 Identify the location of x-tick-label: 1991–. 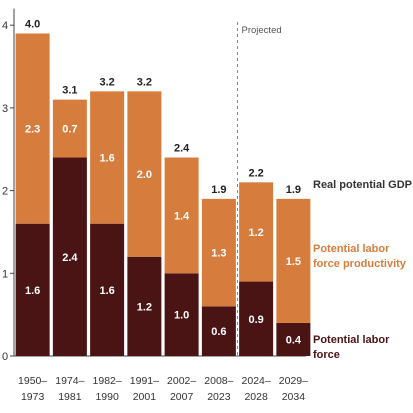
(144, 381).